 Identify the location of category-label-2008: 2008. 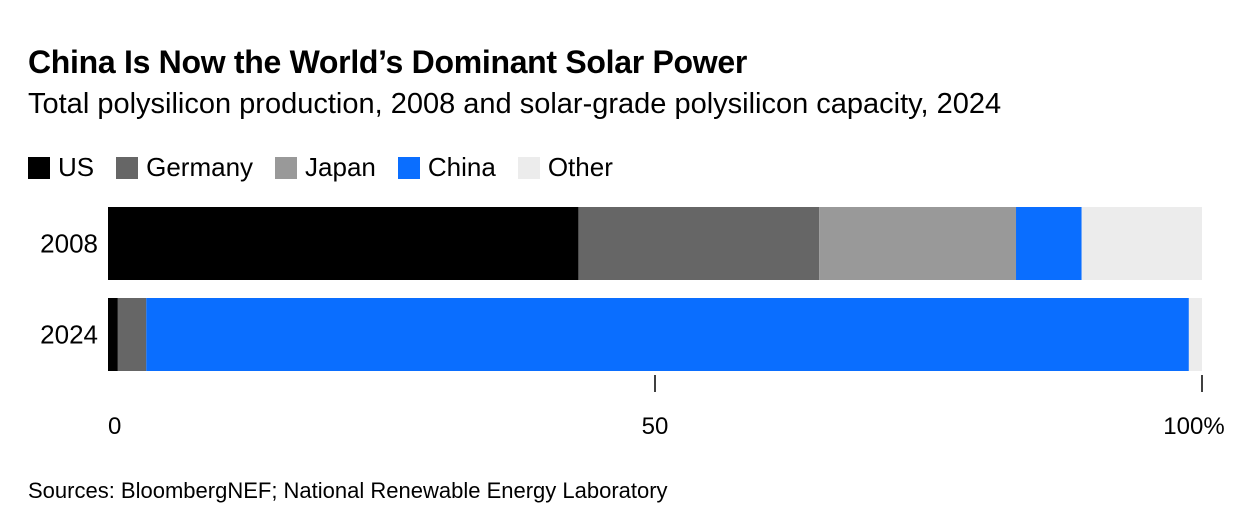
(69, 244).